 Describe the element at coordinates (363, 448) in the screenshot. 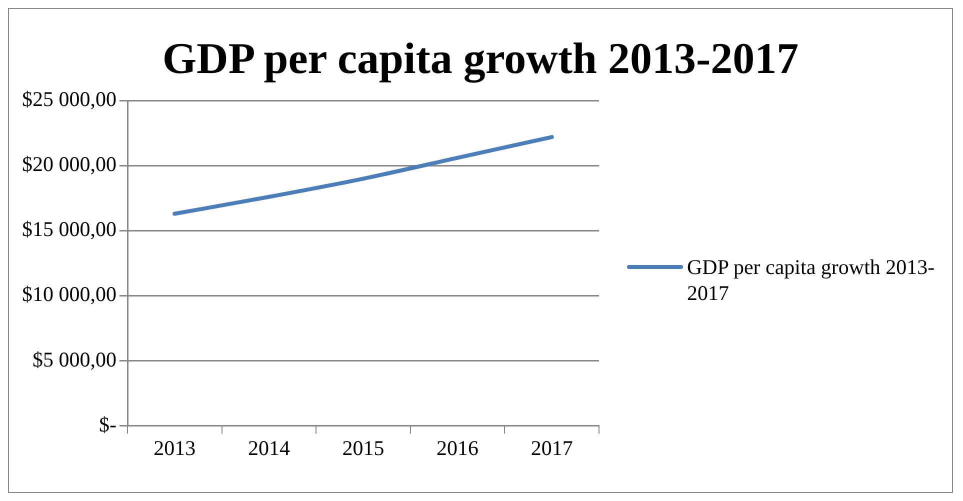

I see `x-tick-label: 2015` at that location.